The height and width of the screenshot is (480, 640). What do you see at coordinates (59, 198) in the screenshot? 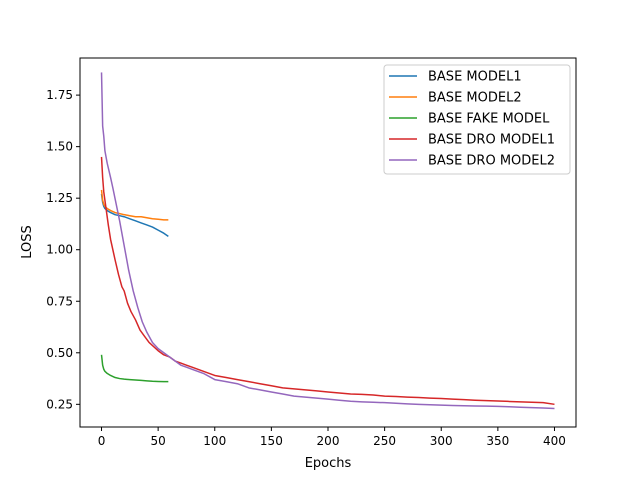
I see `y-tick-label: 1.25` at bounding box center [59, 198].